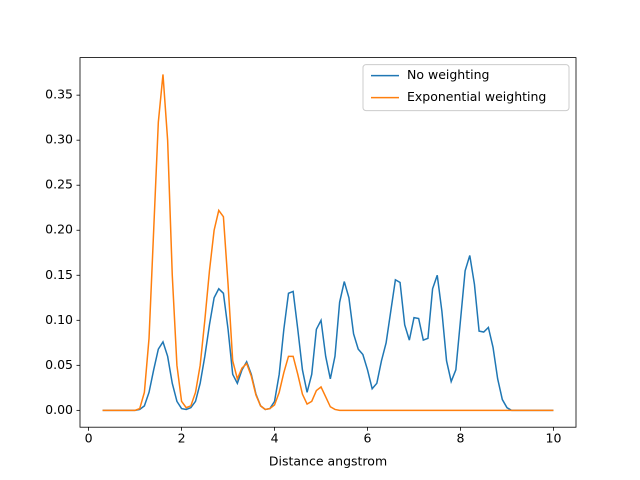 Image resolution: width=640 pixels, height=480 pixels. What do you see at coordinates (59, 229) in the screenshot?
I see `y-tick-label: 0.20` at bounding box center [59, 229].